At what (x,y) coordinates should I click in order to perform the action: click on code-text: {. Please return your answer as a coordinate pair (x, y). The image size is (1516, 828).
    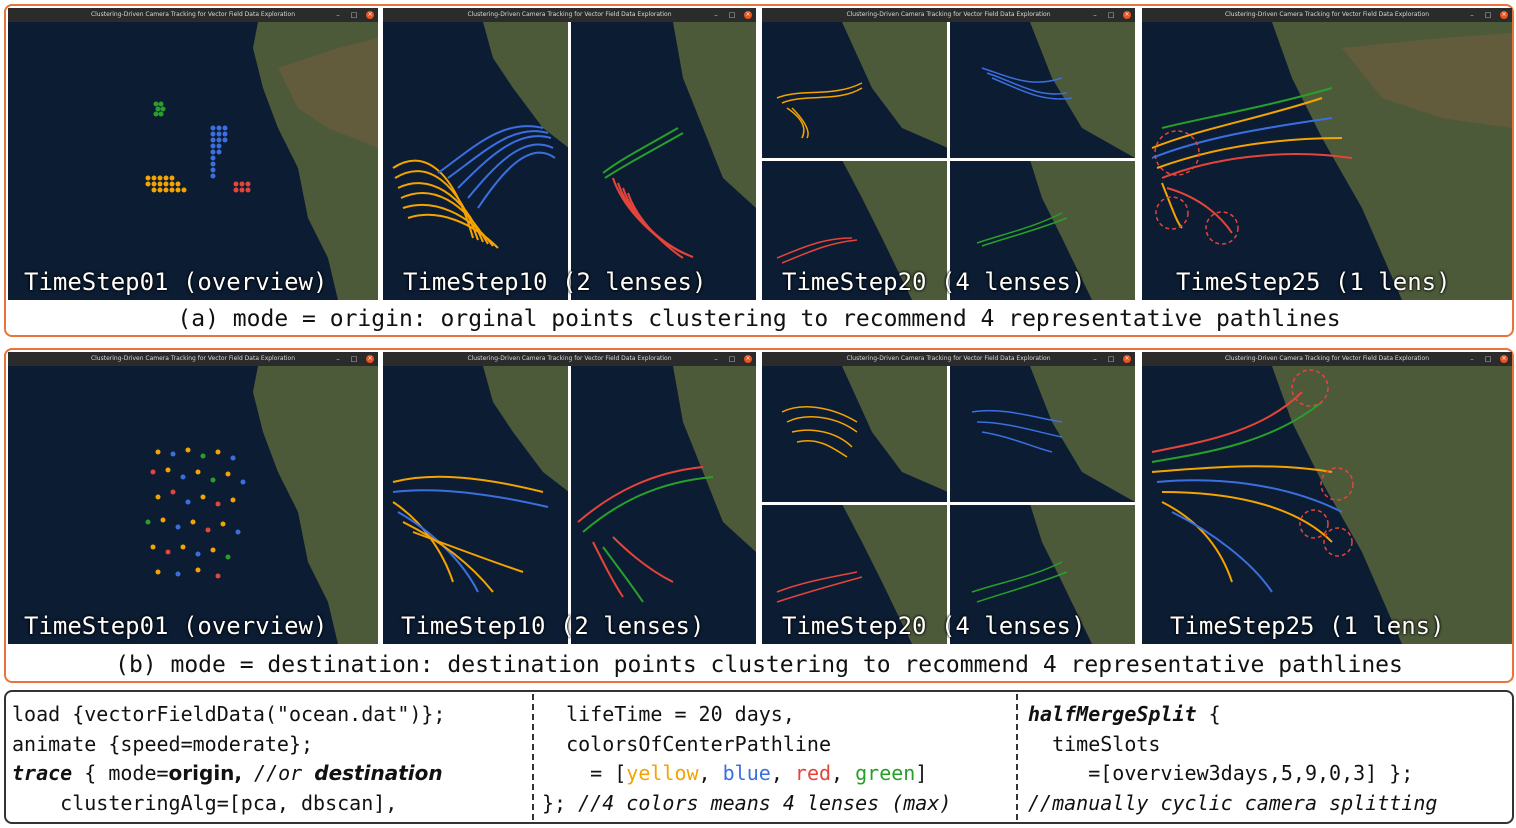
    Looking at the image, I should click on (1208, 714).